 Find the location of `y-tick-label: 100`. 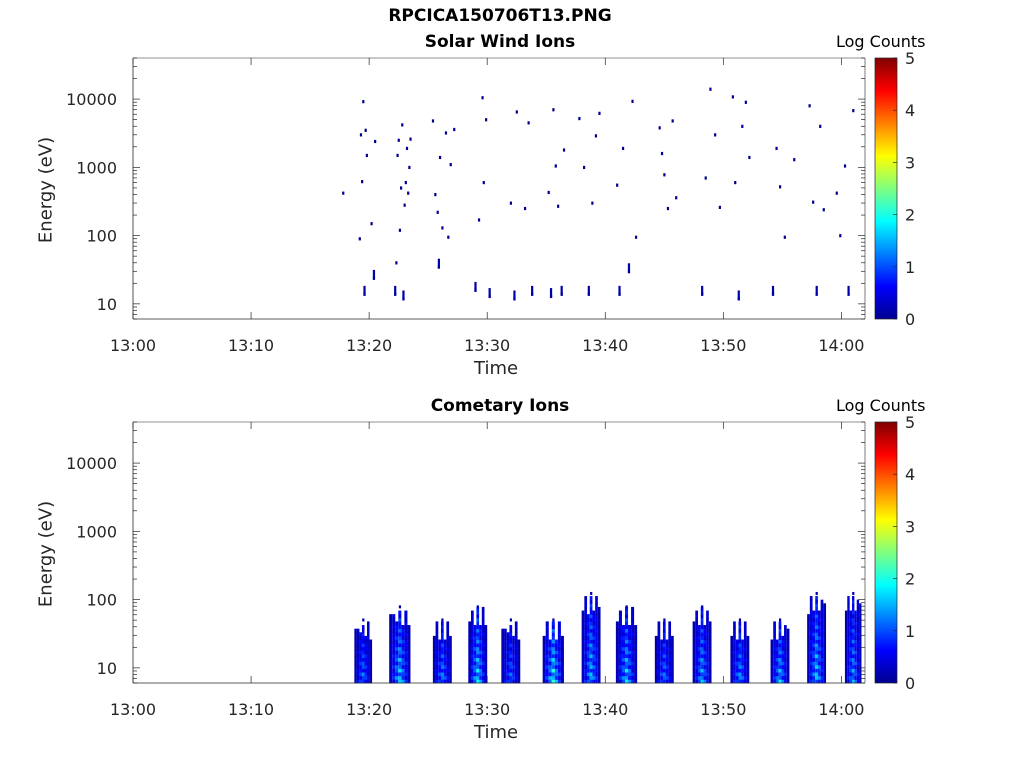

y-tick-label: 100 is located at coordinates (101, 236).